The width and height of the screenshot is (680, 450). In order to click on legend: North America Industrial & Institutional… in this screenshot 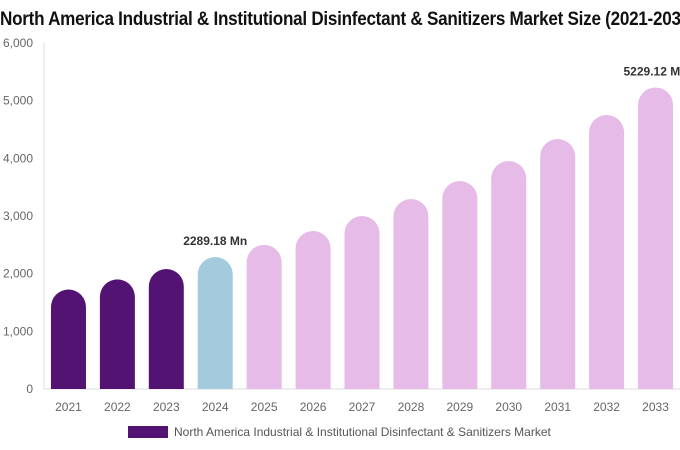, I will do `click(339, 432)`.